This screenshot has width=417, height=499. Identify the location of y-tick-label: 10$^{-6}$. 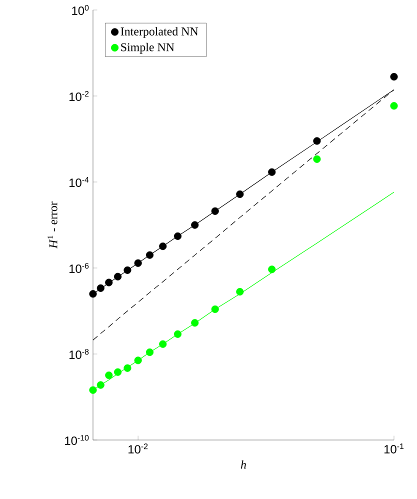
(79, 267).